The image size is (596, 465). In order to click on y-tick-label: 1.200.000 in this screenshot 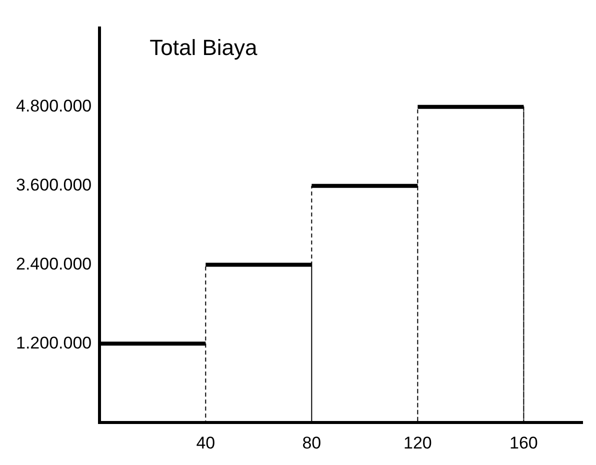, I will do `click(54, 342)`.